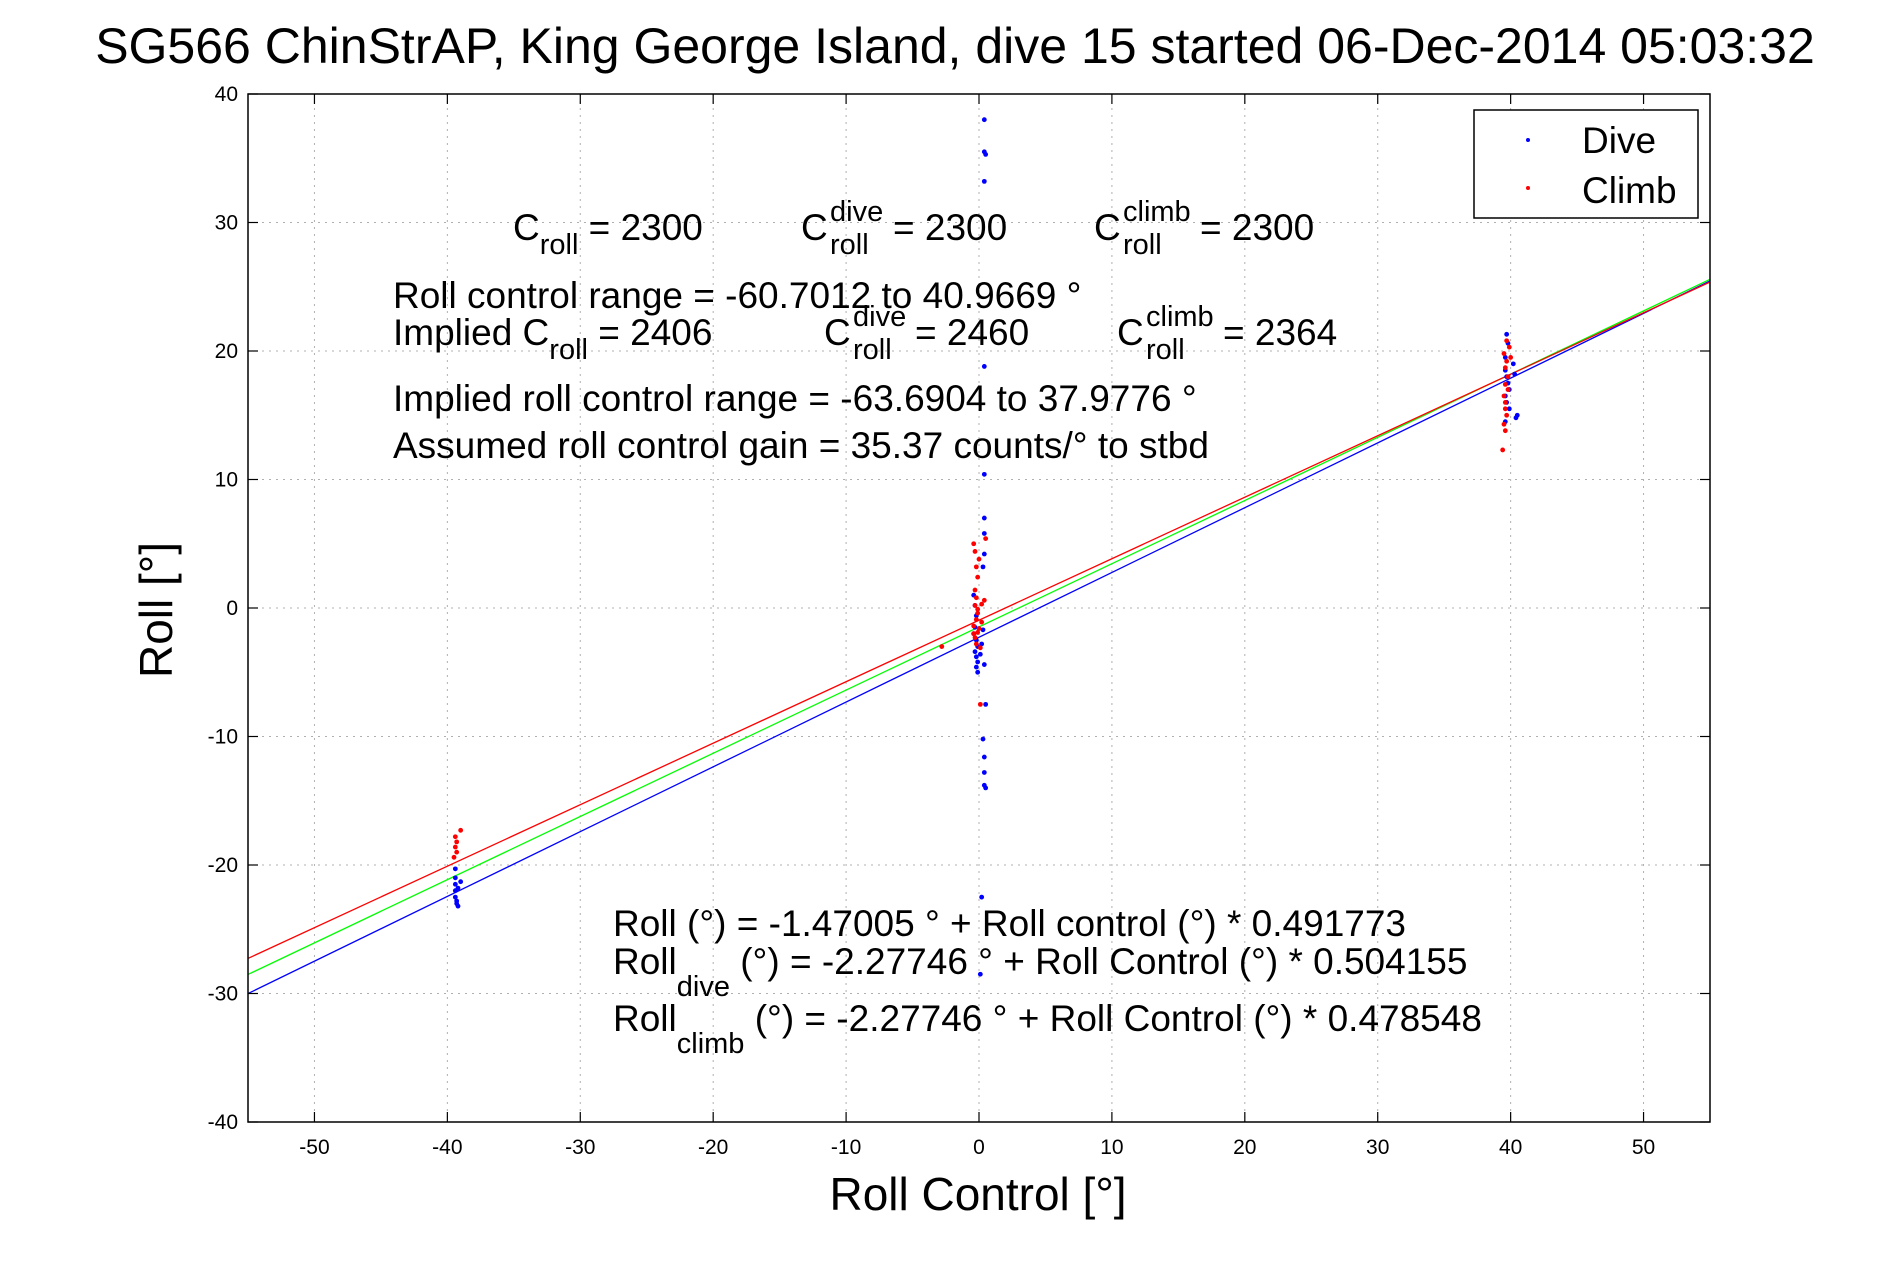  What do you see at coordinates (223, 1122) in the screenshot?
I see `y-tick-label: -40` at bounding box center [223, 1122].